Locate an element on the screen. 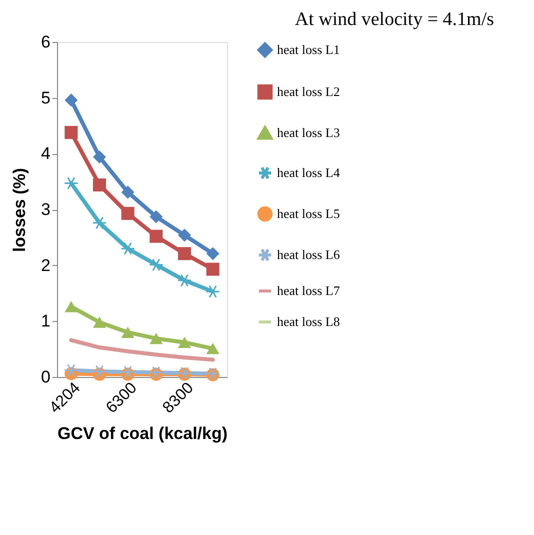 The height and width of the screenshot is (535, 534). legend-label: heat loss L6 is located at coordinates (308, 254).